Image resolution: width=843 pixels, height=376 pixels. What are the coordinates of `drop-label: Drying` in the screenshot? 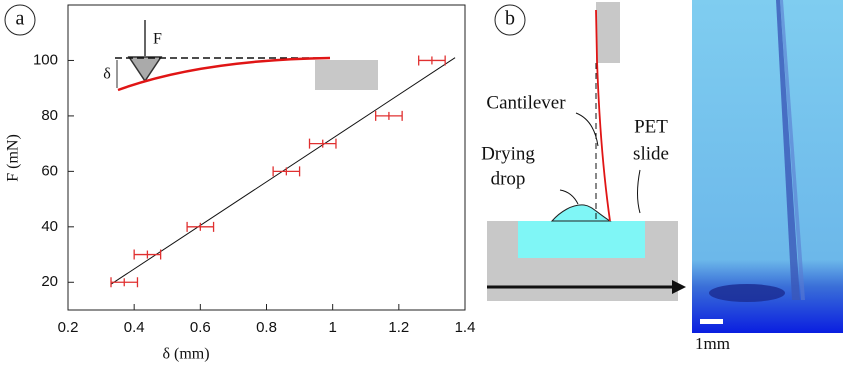 It's located at (508, 153).